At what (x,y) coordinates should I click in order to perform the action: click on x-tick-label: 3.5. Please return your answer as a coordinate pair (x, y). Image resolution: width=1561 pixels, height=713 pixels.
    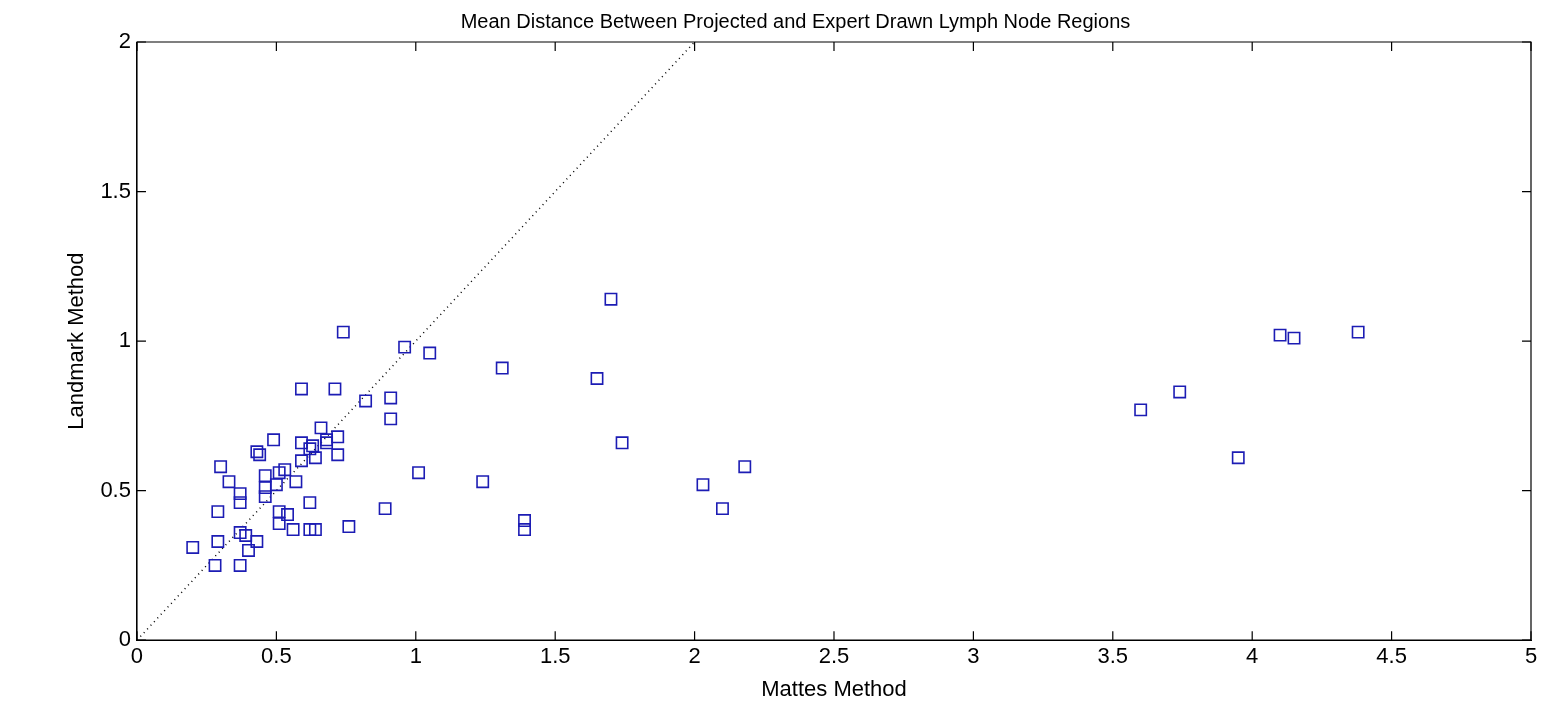
    Looking at the image, I should click on (1113, 656).